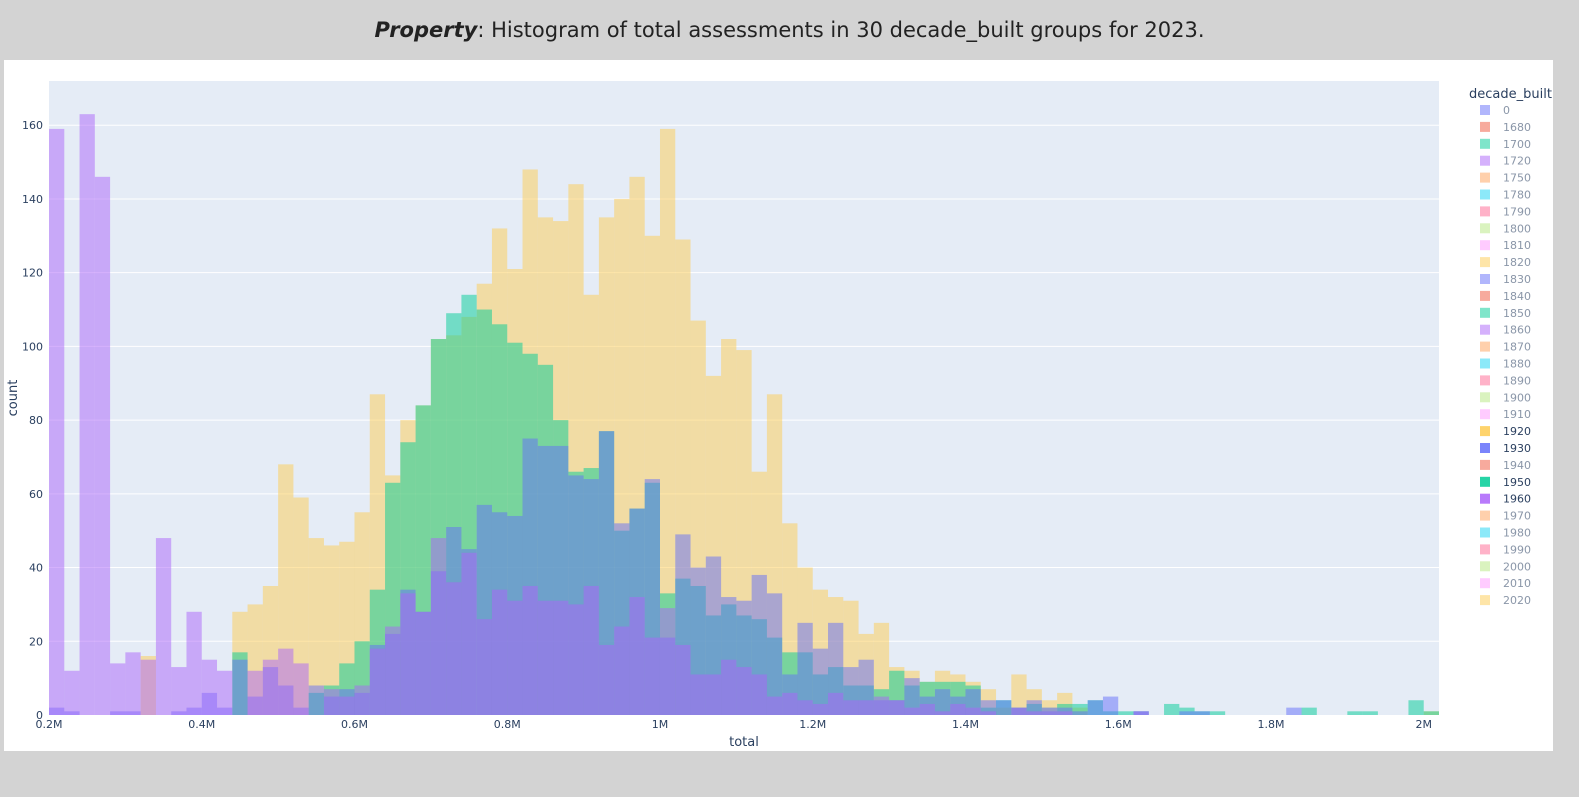 The image size is (1579, 797). I want to click on legend-item-label: 1940, so click(1517, 465).